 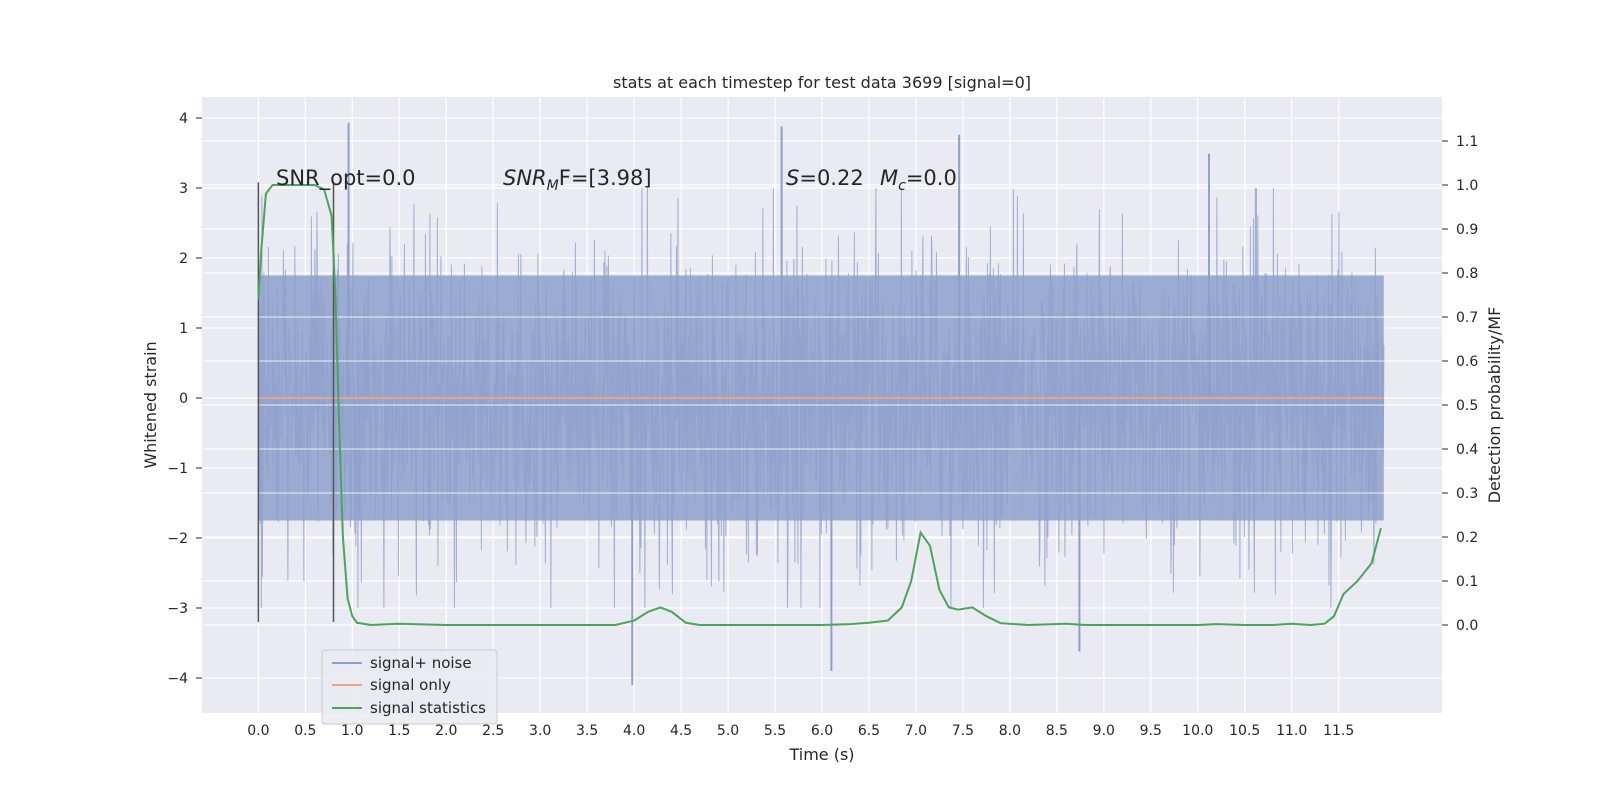 I want to click on x-tick-label-14: 7.0, so click(x=916, y=731).